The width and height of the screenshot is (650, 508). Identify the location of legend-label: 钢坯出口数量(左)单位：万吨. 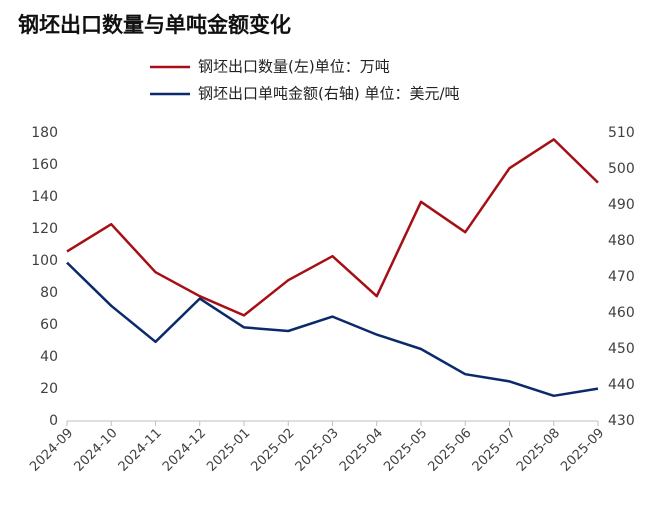
(294, 67).